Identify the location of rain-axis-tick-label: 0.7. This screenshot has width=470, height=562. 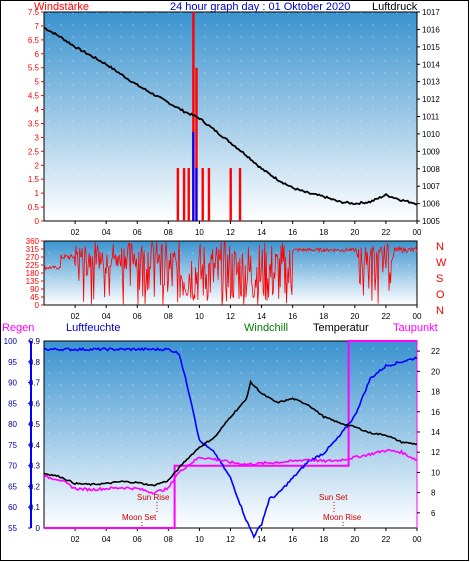
(35, 383).